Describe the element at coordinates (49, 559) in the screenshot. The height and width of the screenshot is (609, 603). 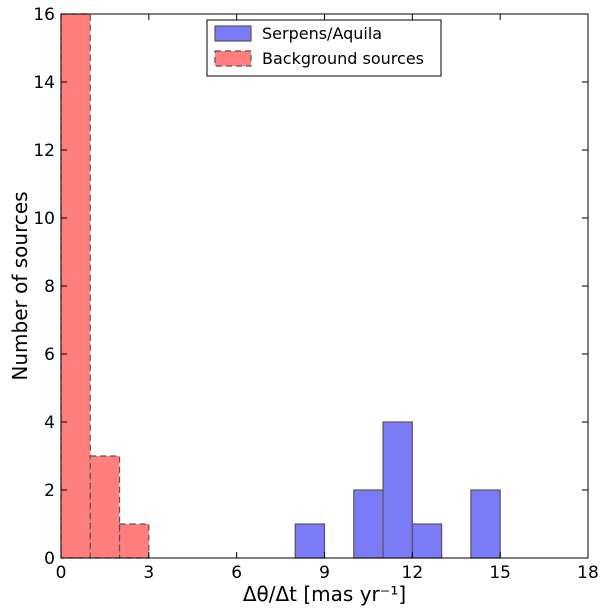
I see `y-tick-label-0: 0` at that location.